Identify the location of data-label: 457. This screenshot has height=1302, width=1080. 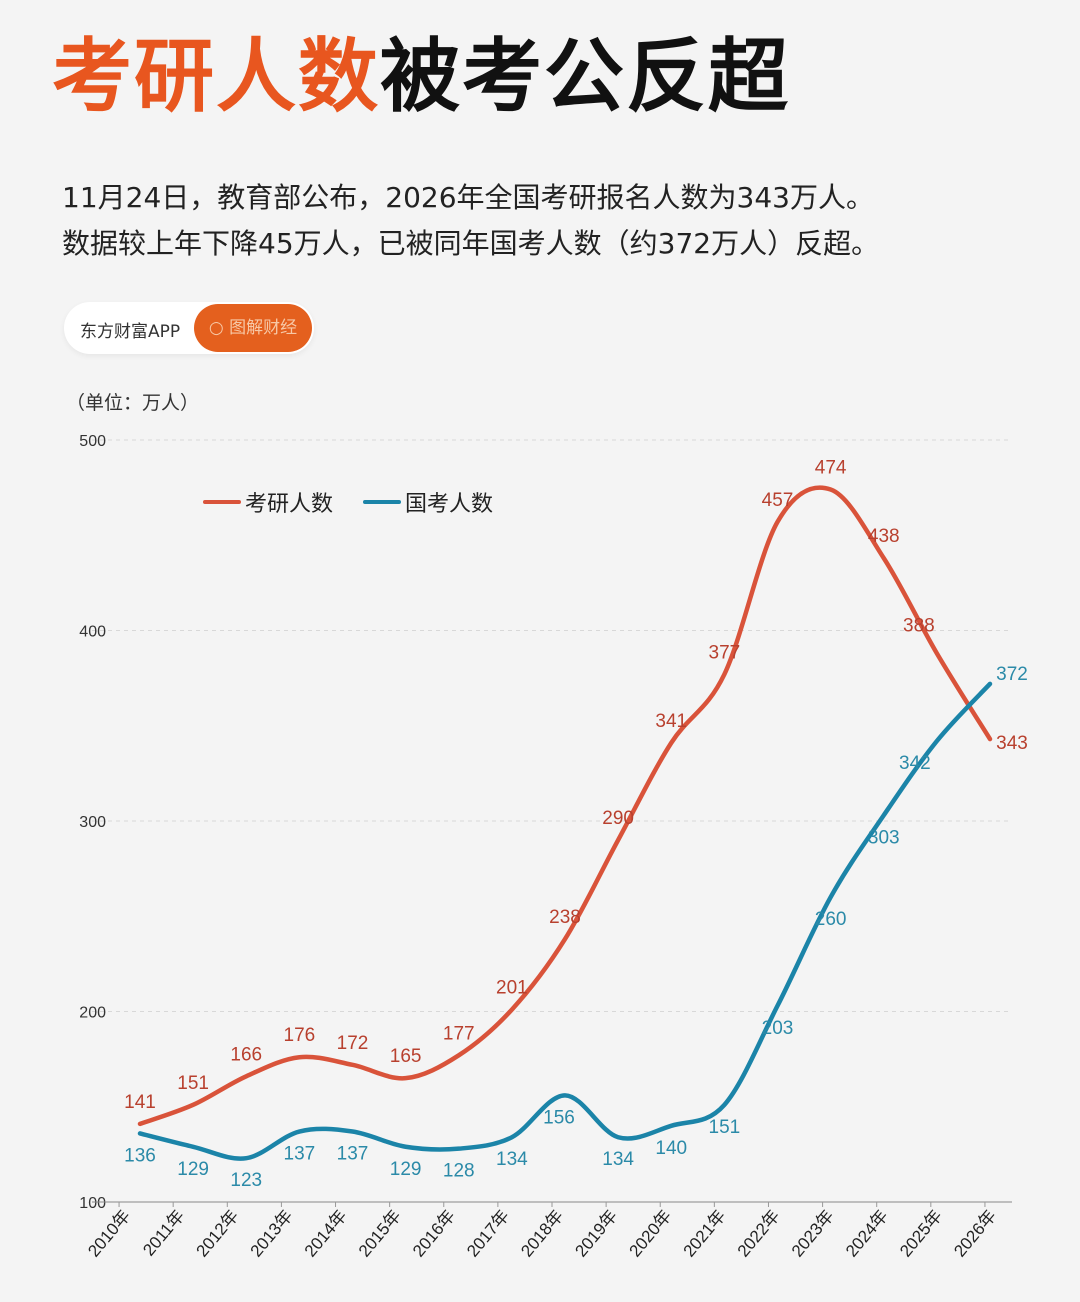
(778, 500).